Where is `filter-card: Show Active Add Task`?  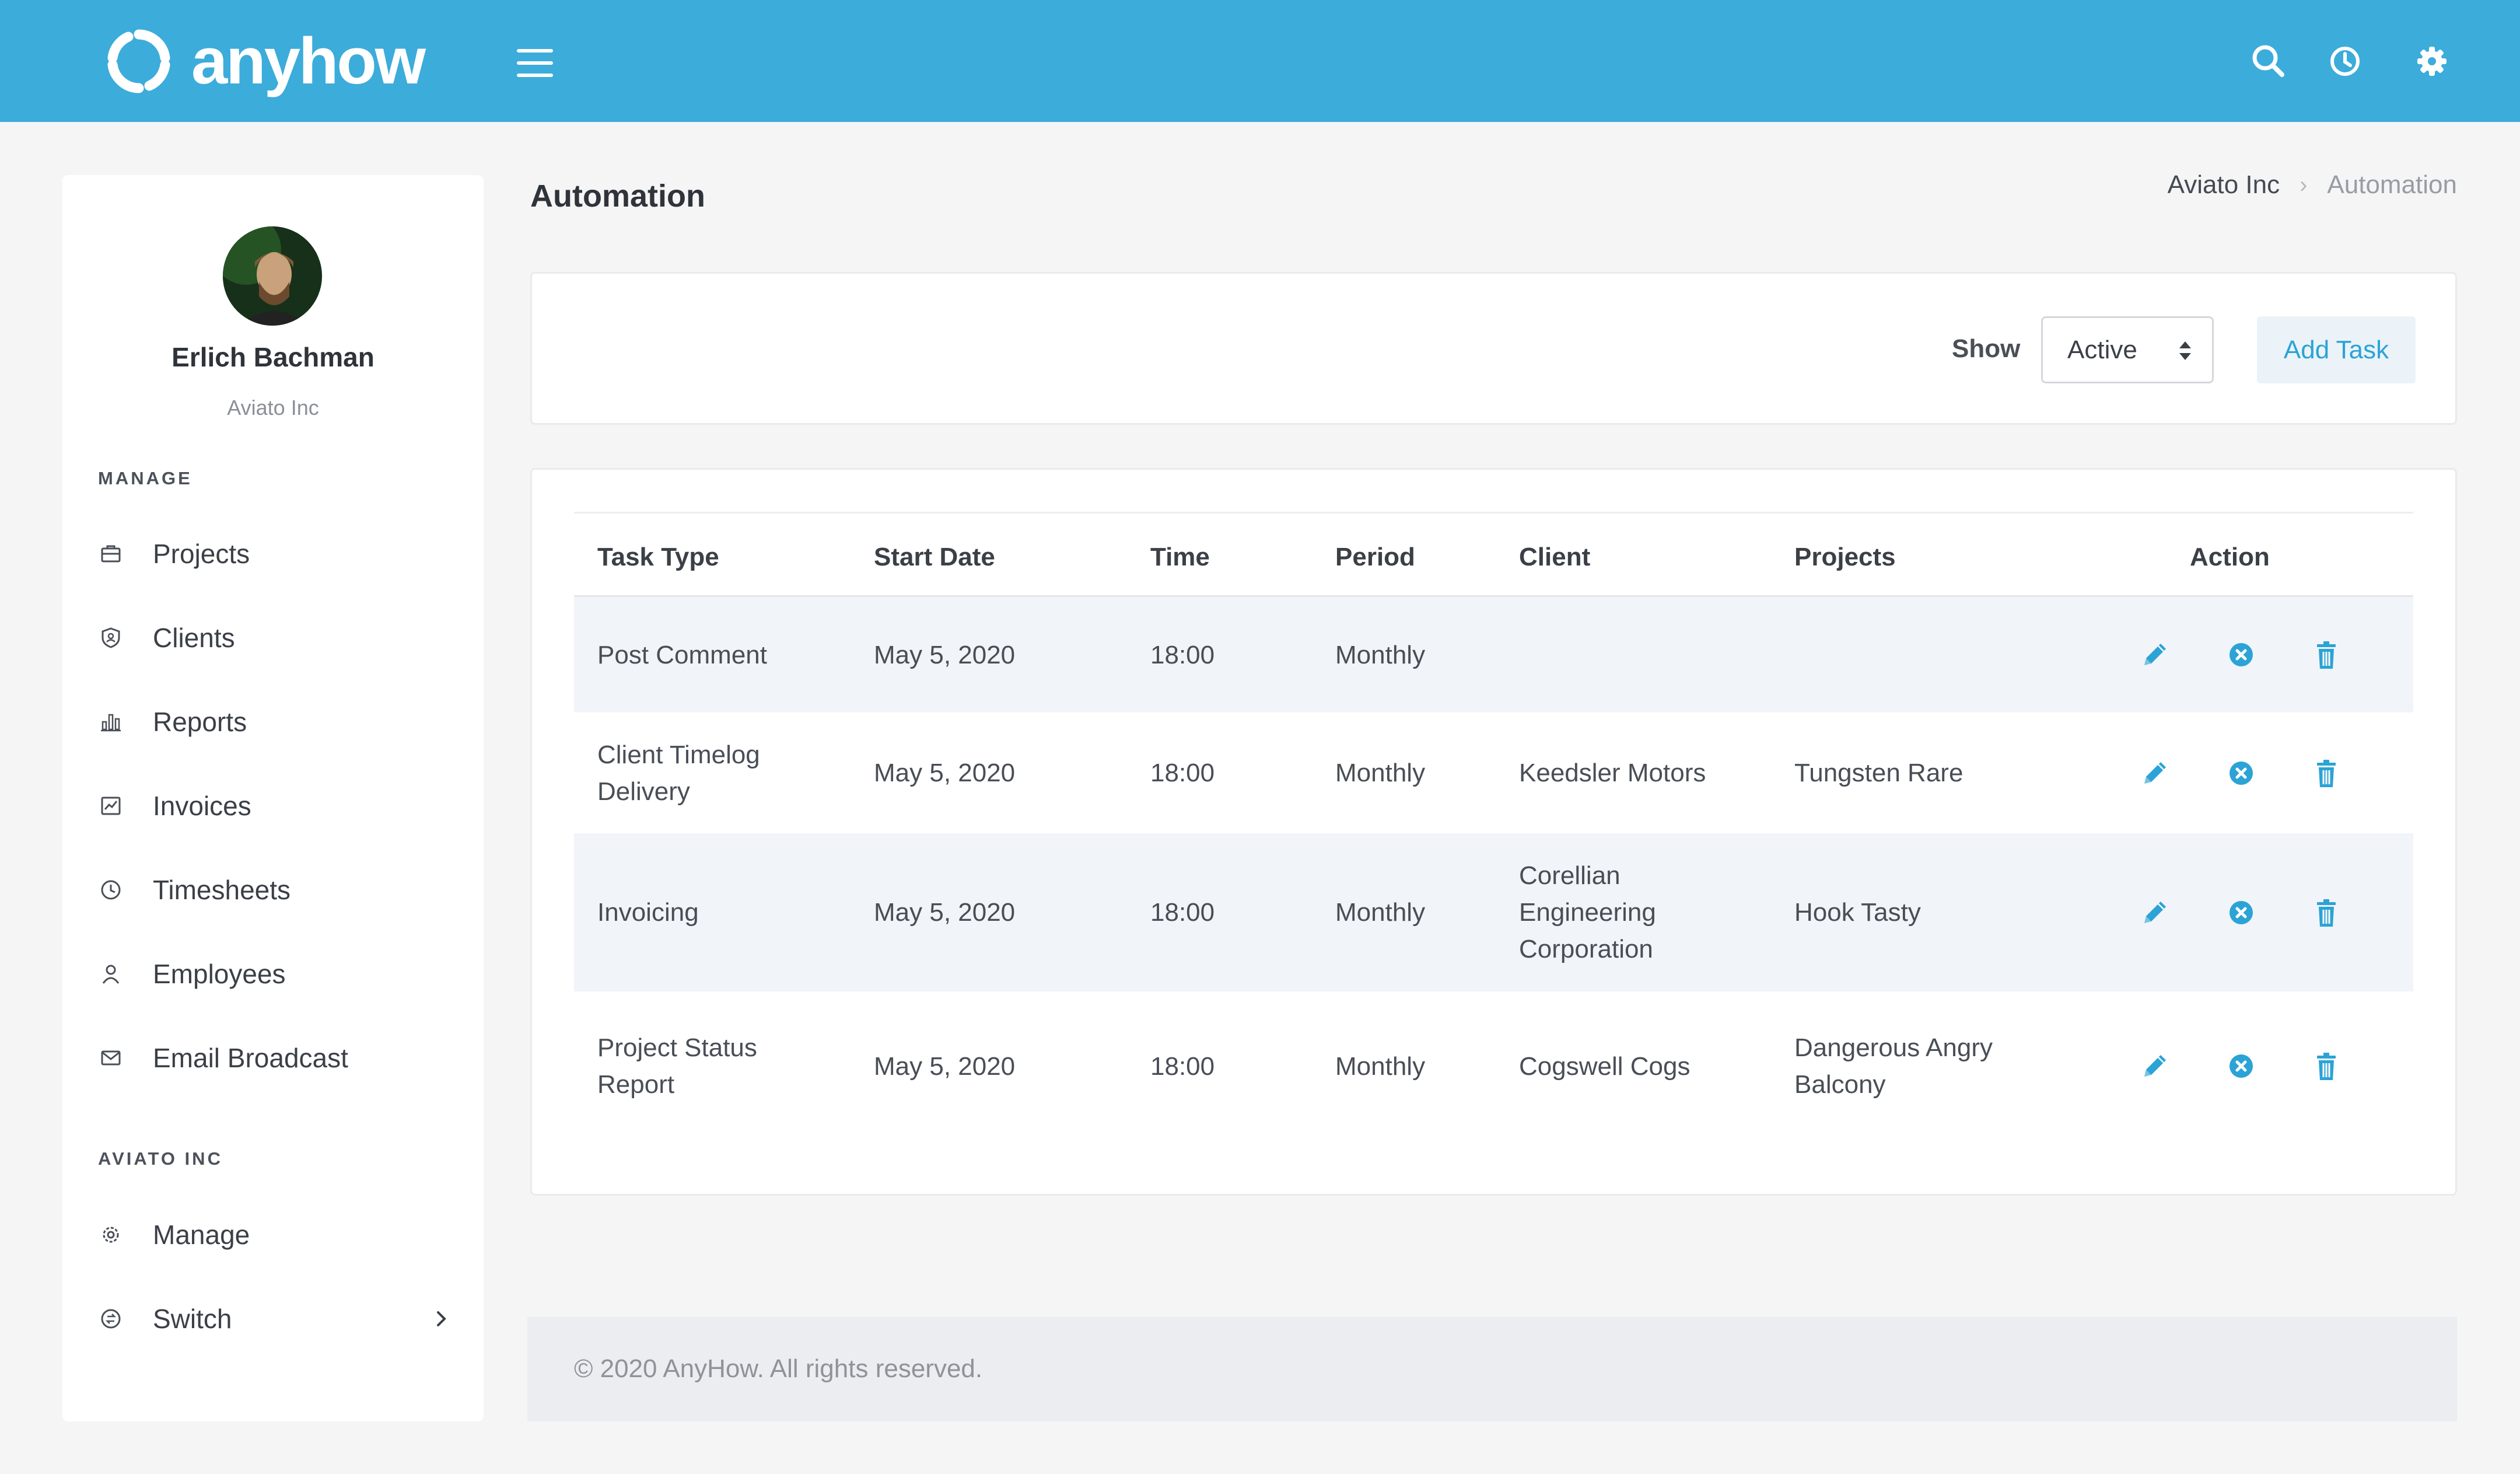 filter-card: Show Active Add Task is located at coordinates (1493, 349).